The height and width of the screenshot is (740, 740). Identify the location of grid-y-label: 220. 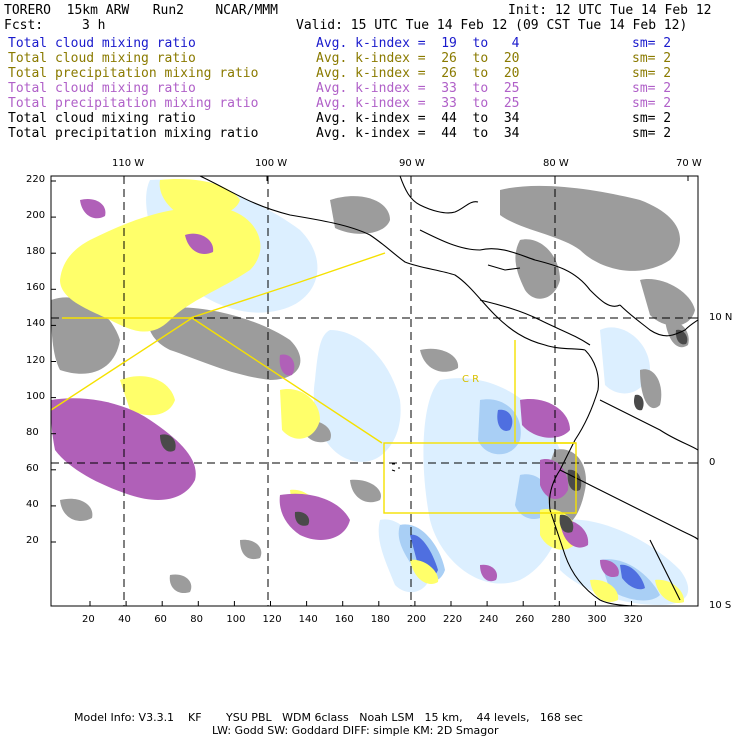
(36, 179).